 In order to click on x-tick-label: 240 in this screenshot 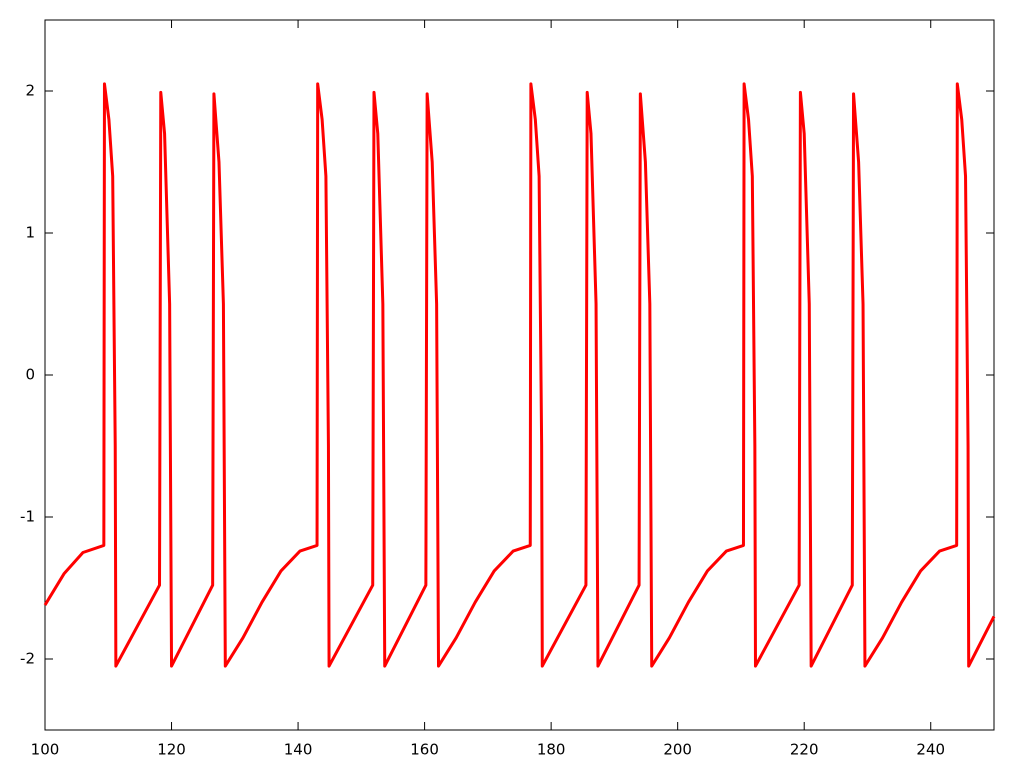, I will do `click(930, 750)`.